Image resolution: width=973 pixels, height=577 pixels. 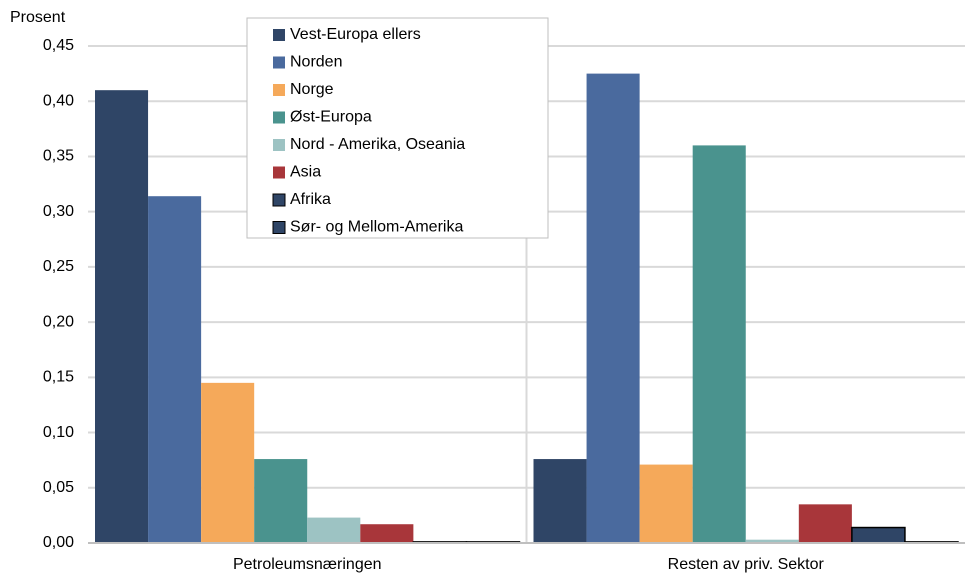 I want to click on legend-box, so click(x=397, y=128).